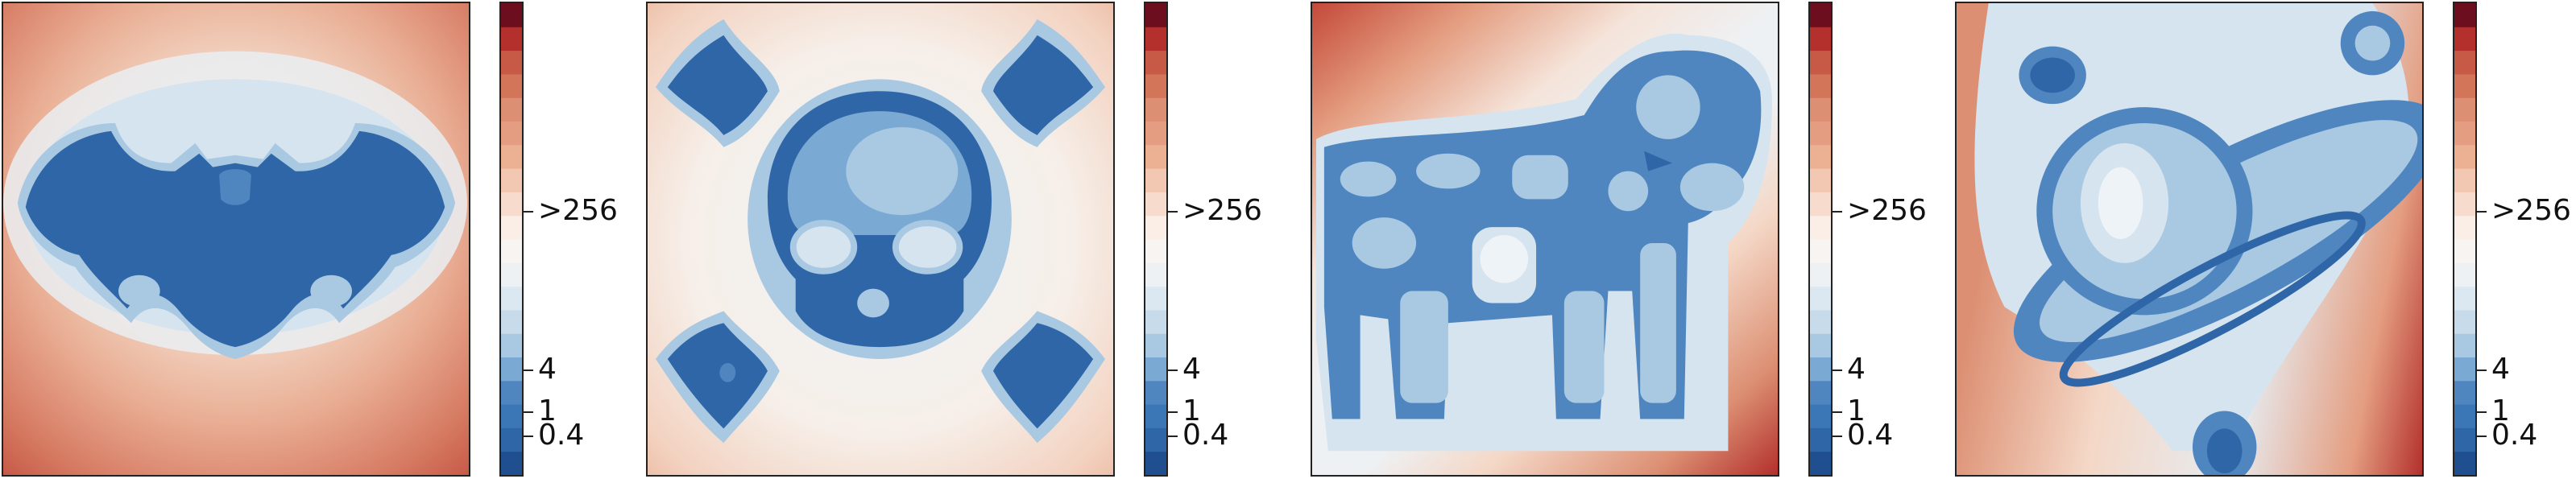 This screenshot has width=2576, height=483. Describe the element at coordinates (2224, 451) in the screenshot. I see `moon-bottom-core` at that location.